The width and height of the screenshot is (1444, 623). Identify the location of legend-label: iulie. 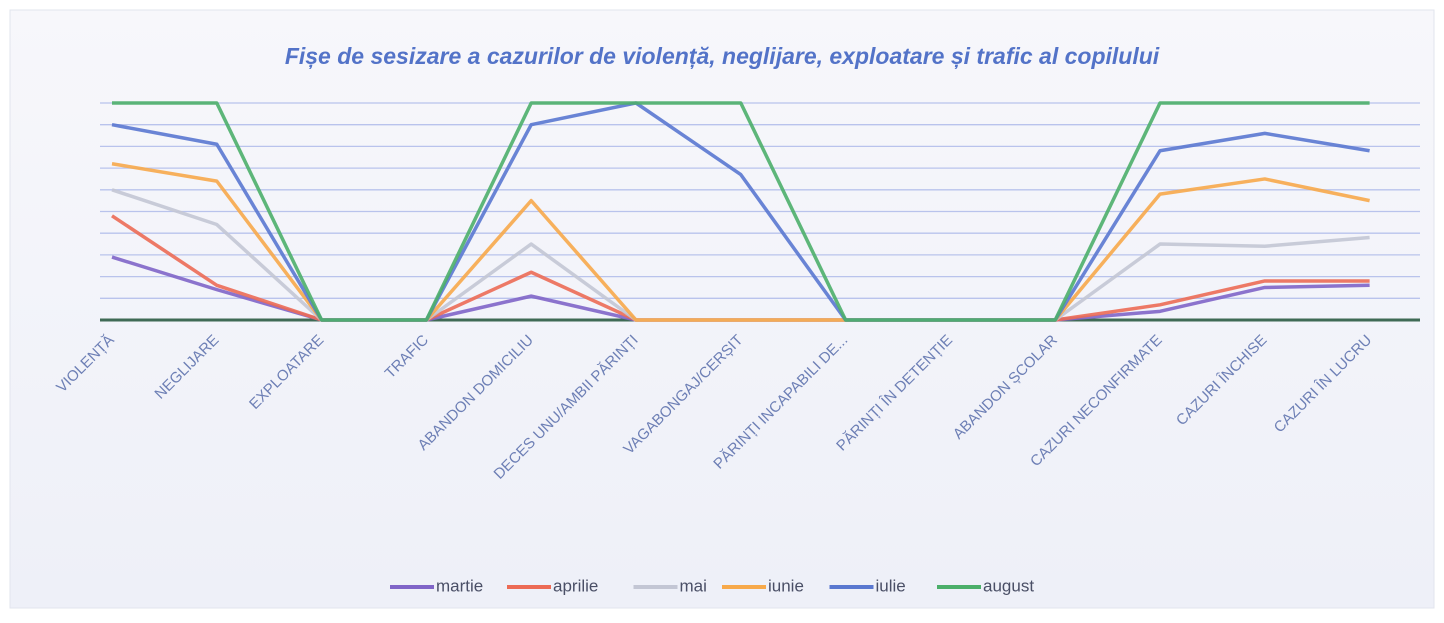
(891, 585).